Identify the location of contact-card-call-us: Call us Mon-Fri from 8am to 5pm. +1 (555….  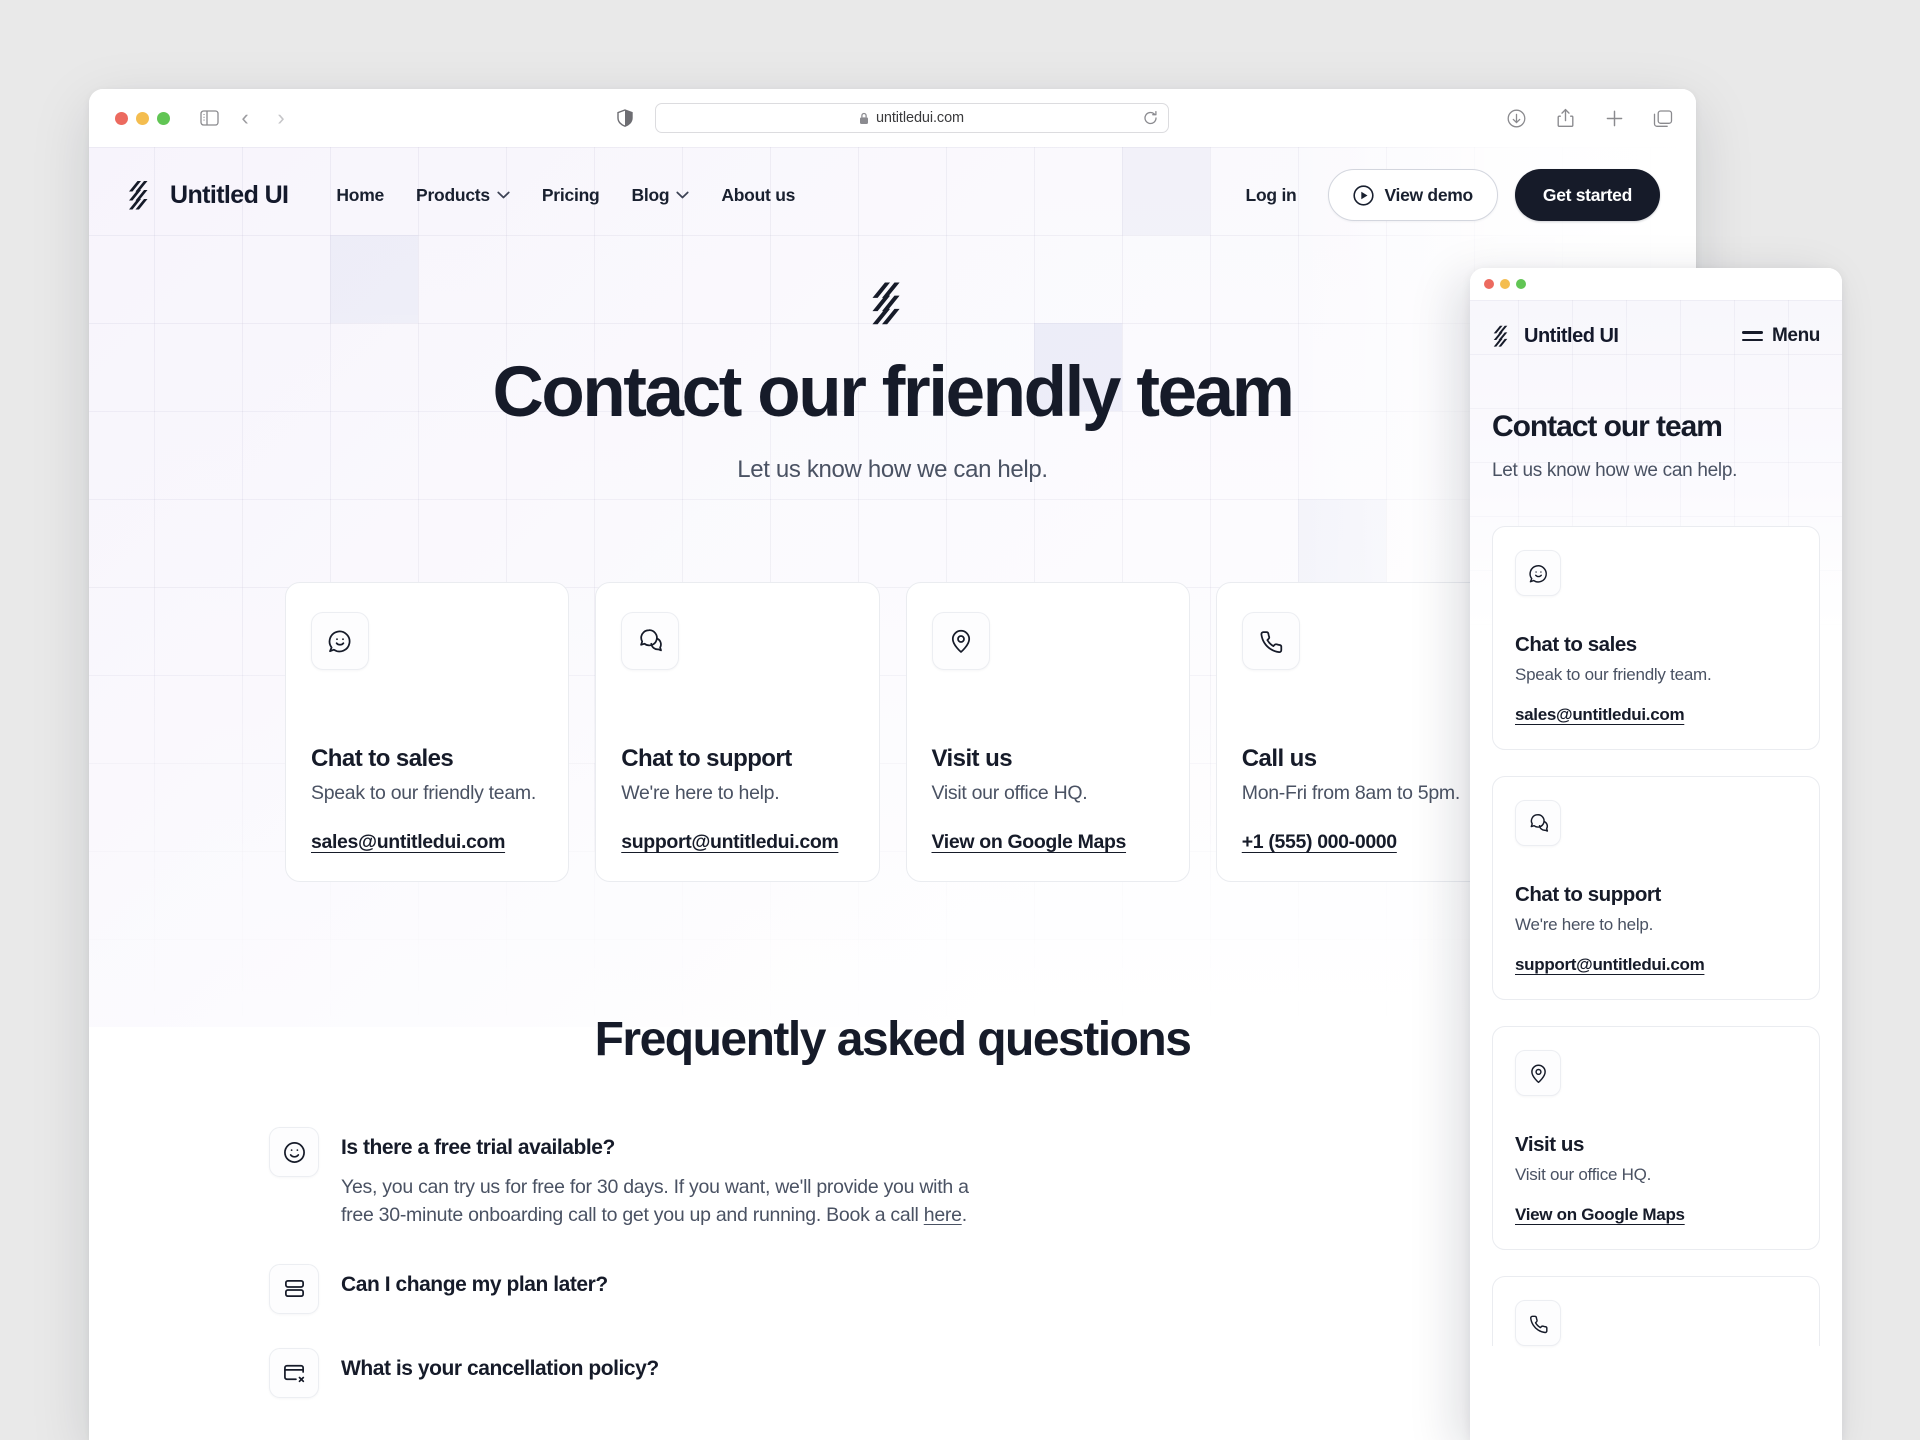
(1357, 732).